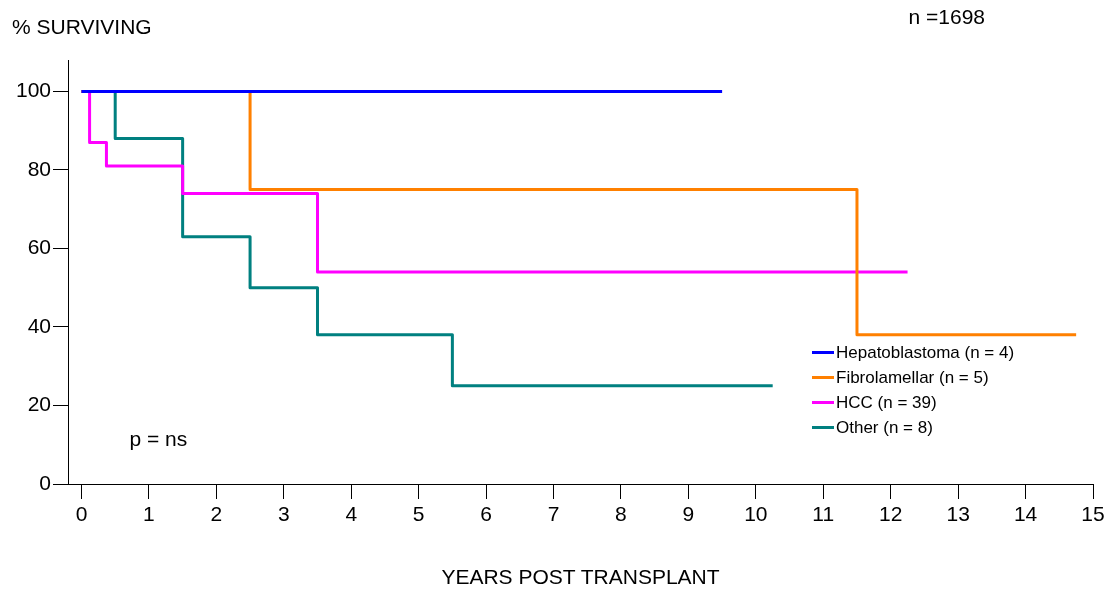 The width and height of the screenshot is (1115, 595). I want to click on x-tick-label: 12, so click(891, 514).